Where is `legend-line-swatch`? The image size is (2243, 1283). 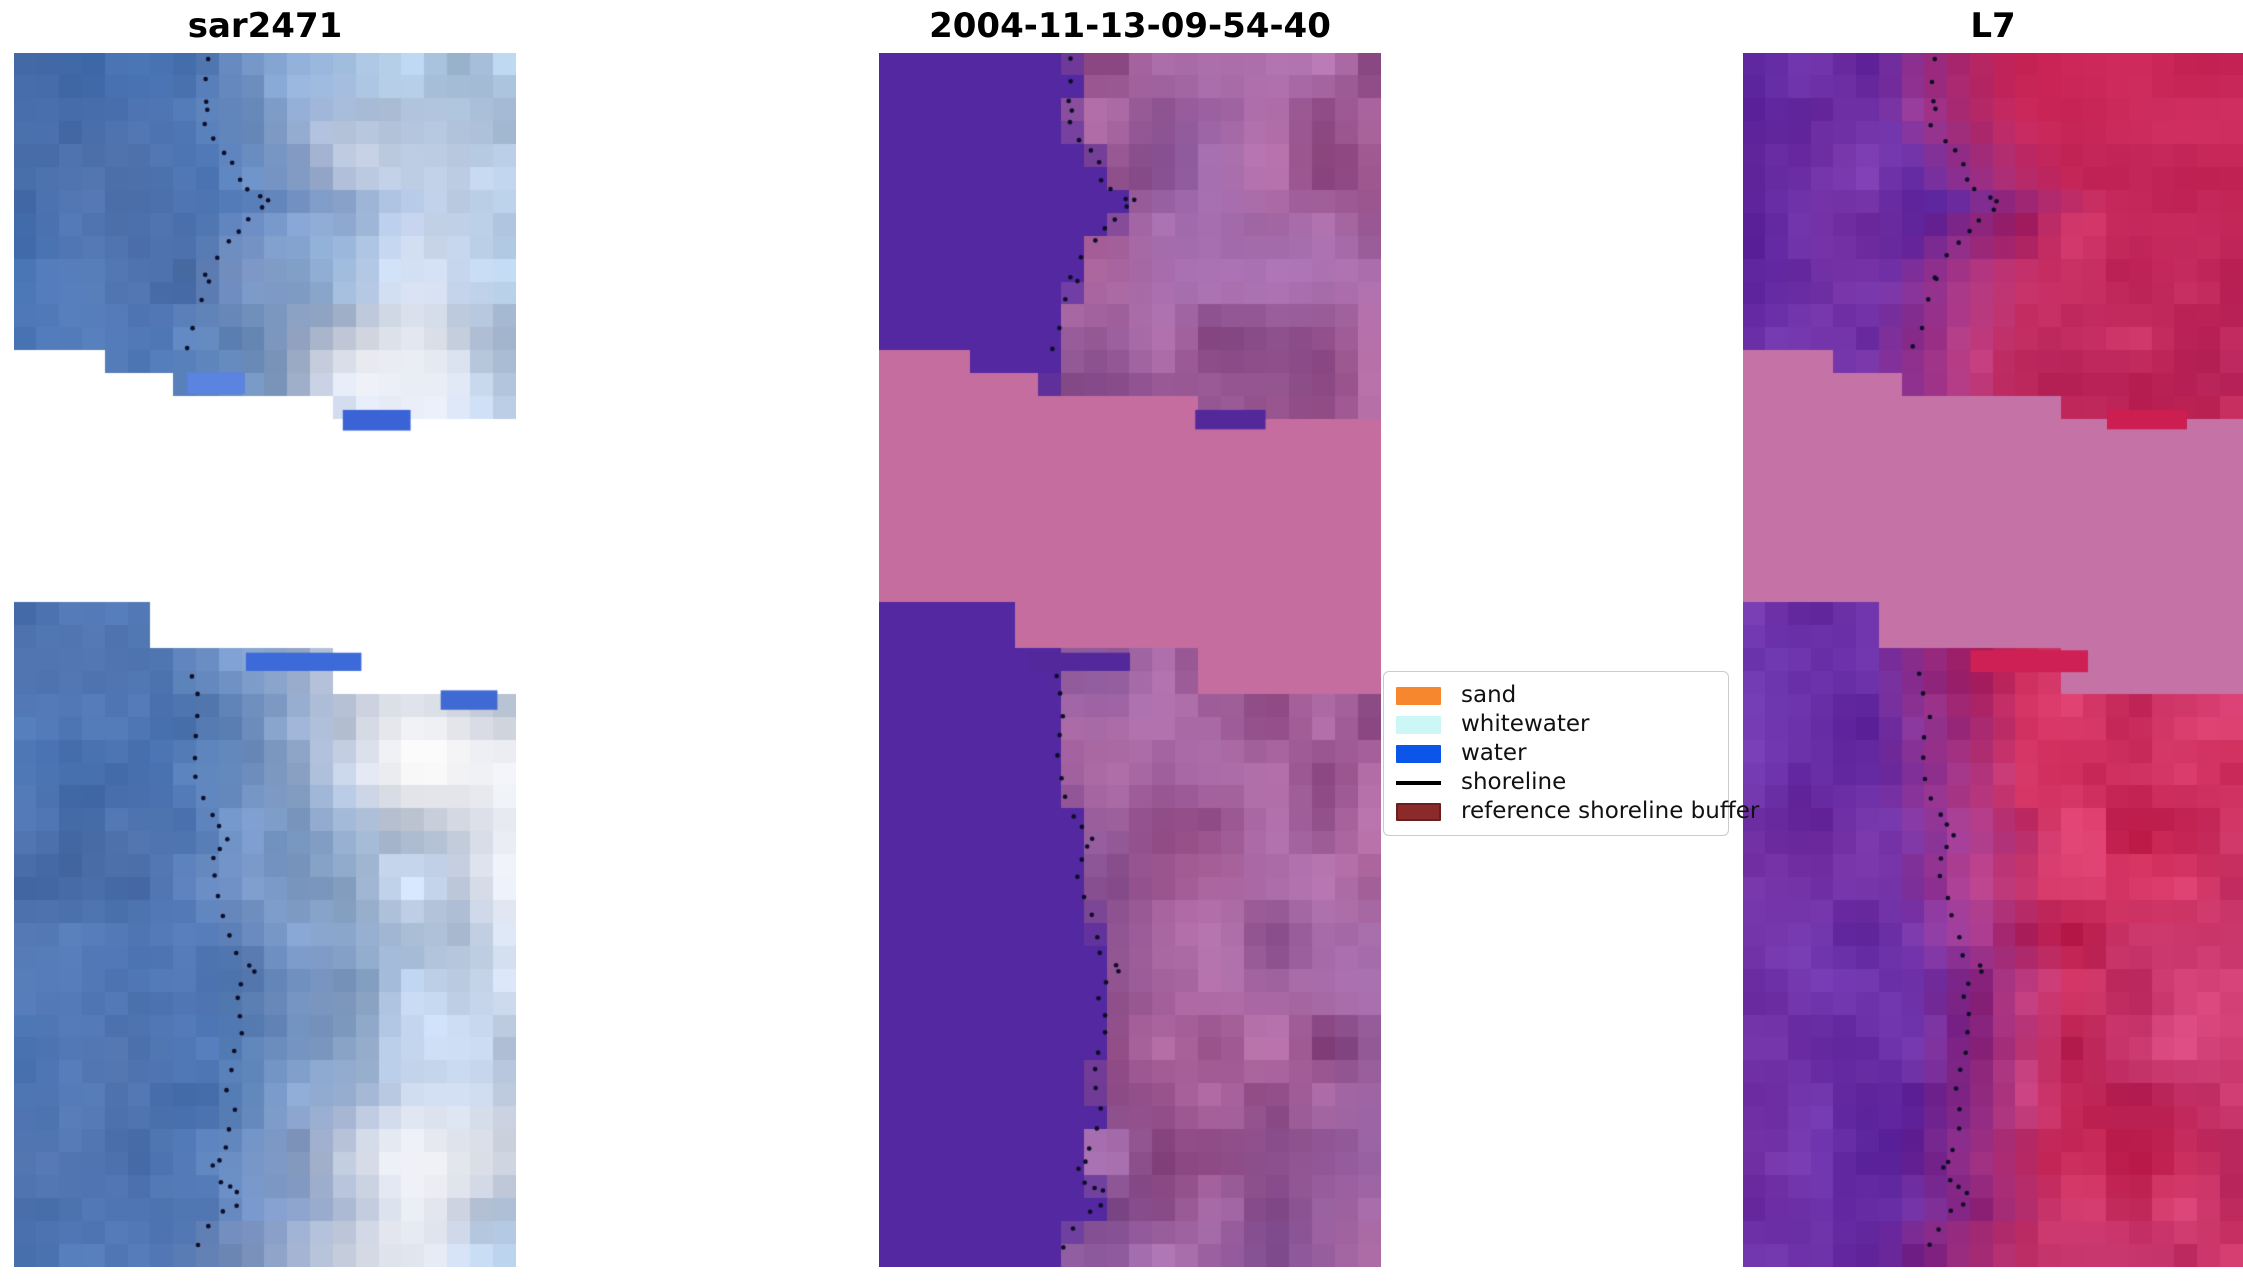
legend-line-swatch is located at coordinates (1418, 783).